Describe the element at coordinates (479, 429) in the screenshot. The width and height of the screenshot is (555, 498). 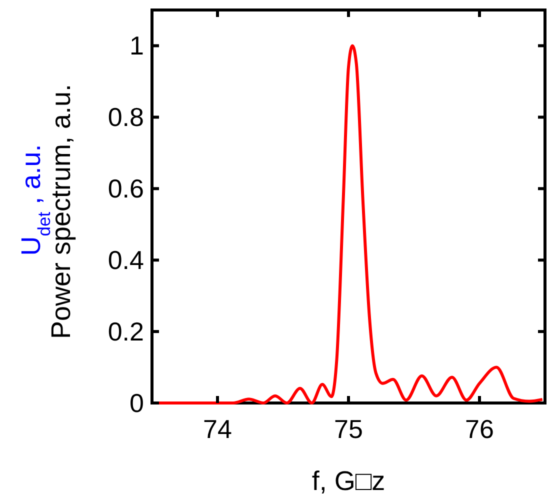
I see `x-tick-label: 76` at that location.